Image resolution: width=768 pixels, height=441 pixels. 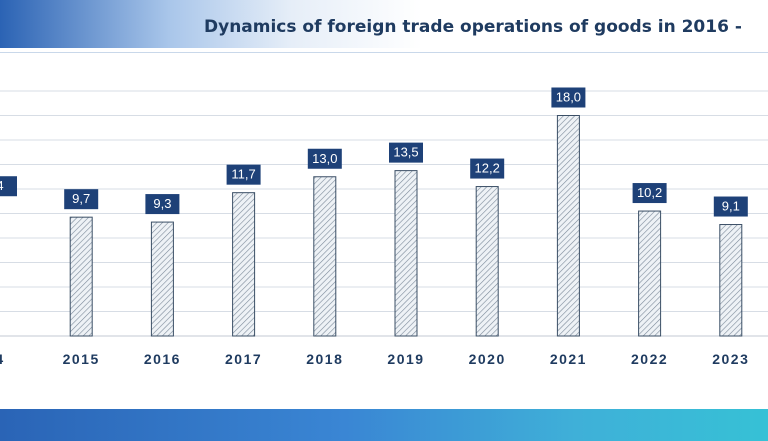 What do you see at coordinates (649, 359) in the screenshot?
I see `tick-label-2022: 2022` at bounding box center [649, 359].